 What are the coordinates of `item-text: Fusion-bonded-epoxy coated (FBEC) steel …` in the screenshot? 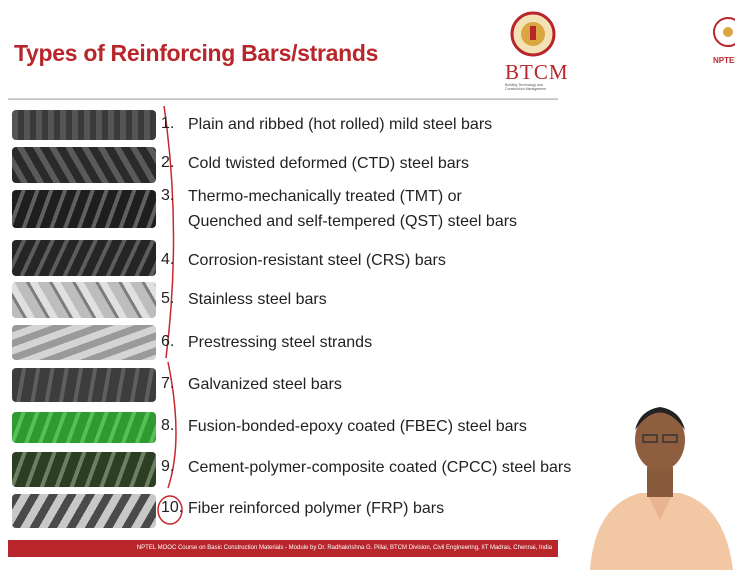 It's located at (357, 426).